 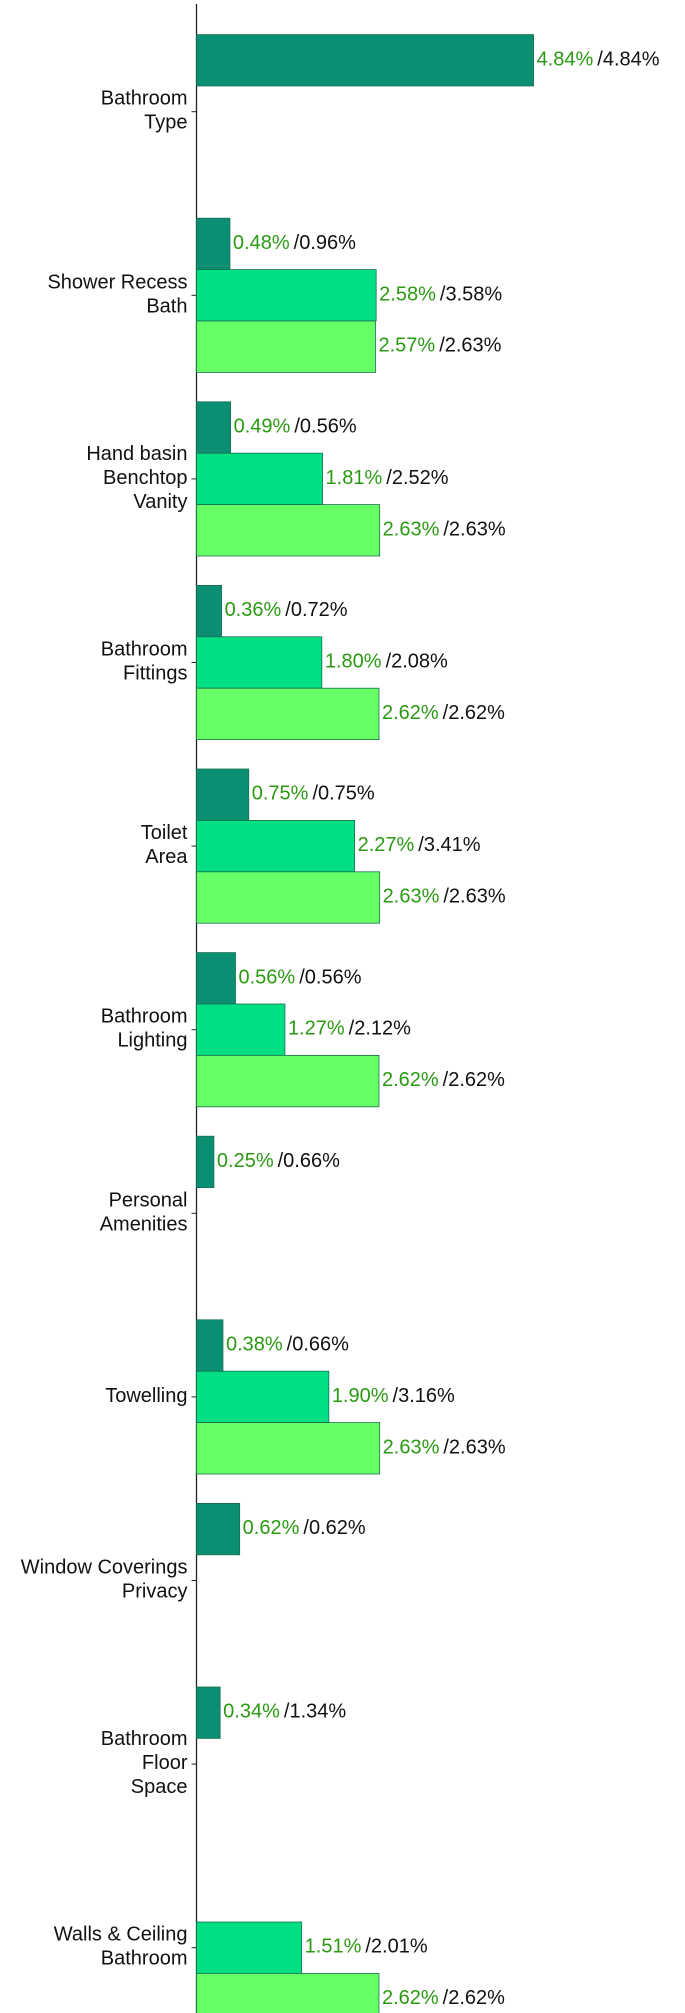 I want to click on value-label: 1.80%, so click(x=353, y=662).